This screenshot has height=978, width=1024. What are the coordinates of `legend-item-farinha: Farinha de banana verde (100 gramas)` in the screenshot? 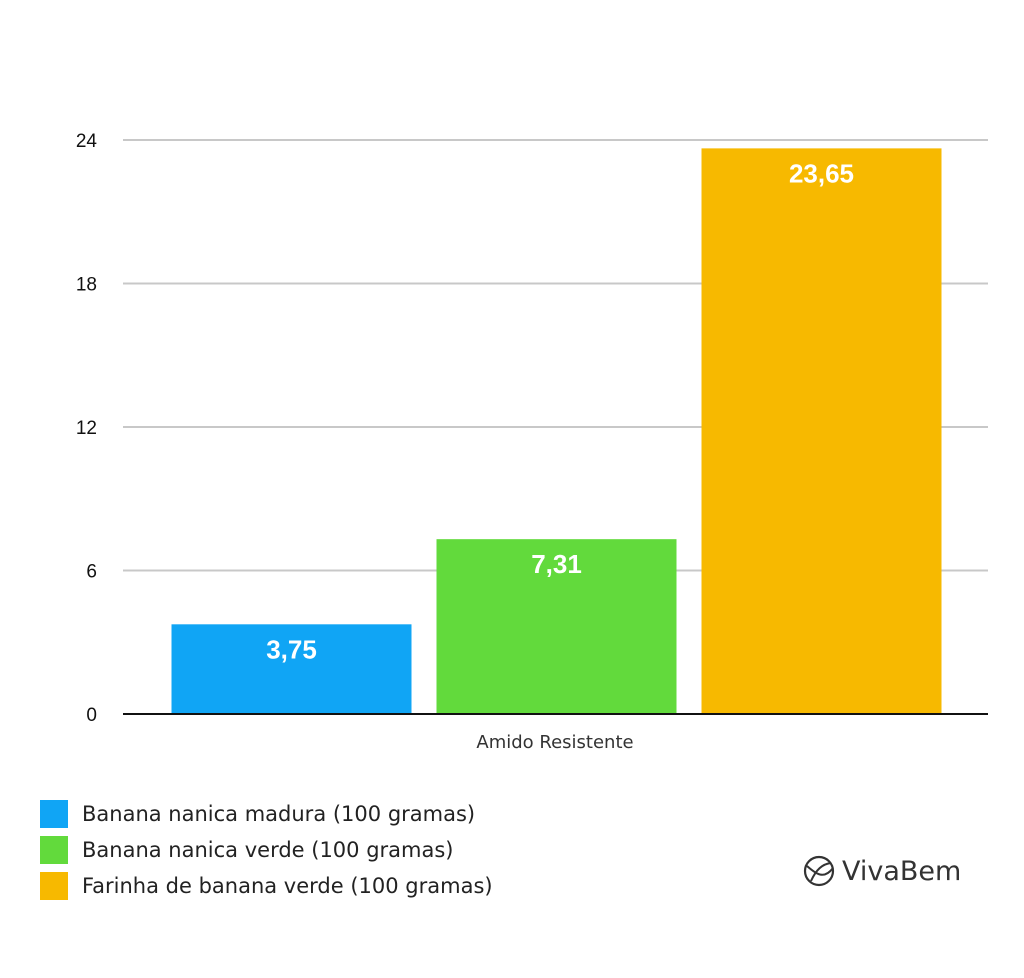 It's located at (266, 886).